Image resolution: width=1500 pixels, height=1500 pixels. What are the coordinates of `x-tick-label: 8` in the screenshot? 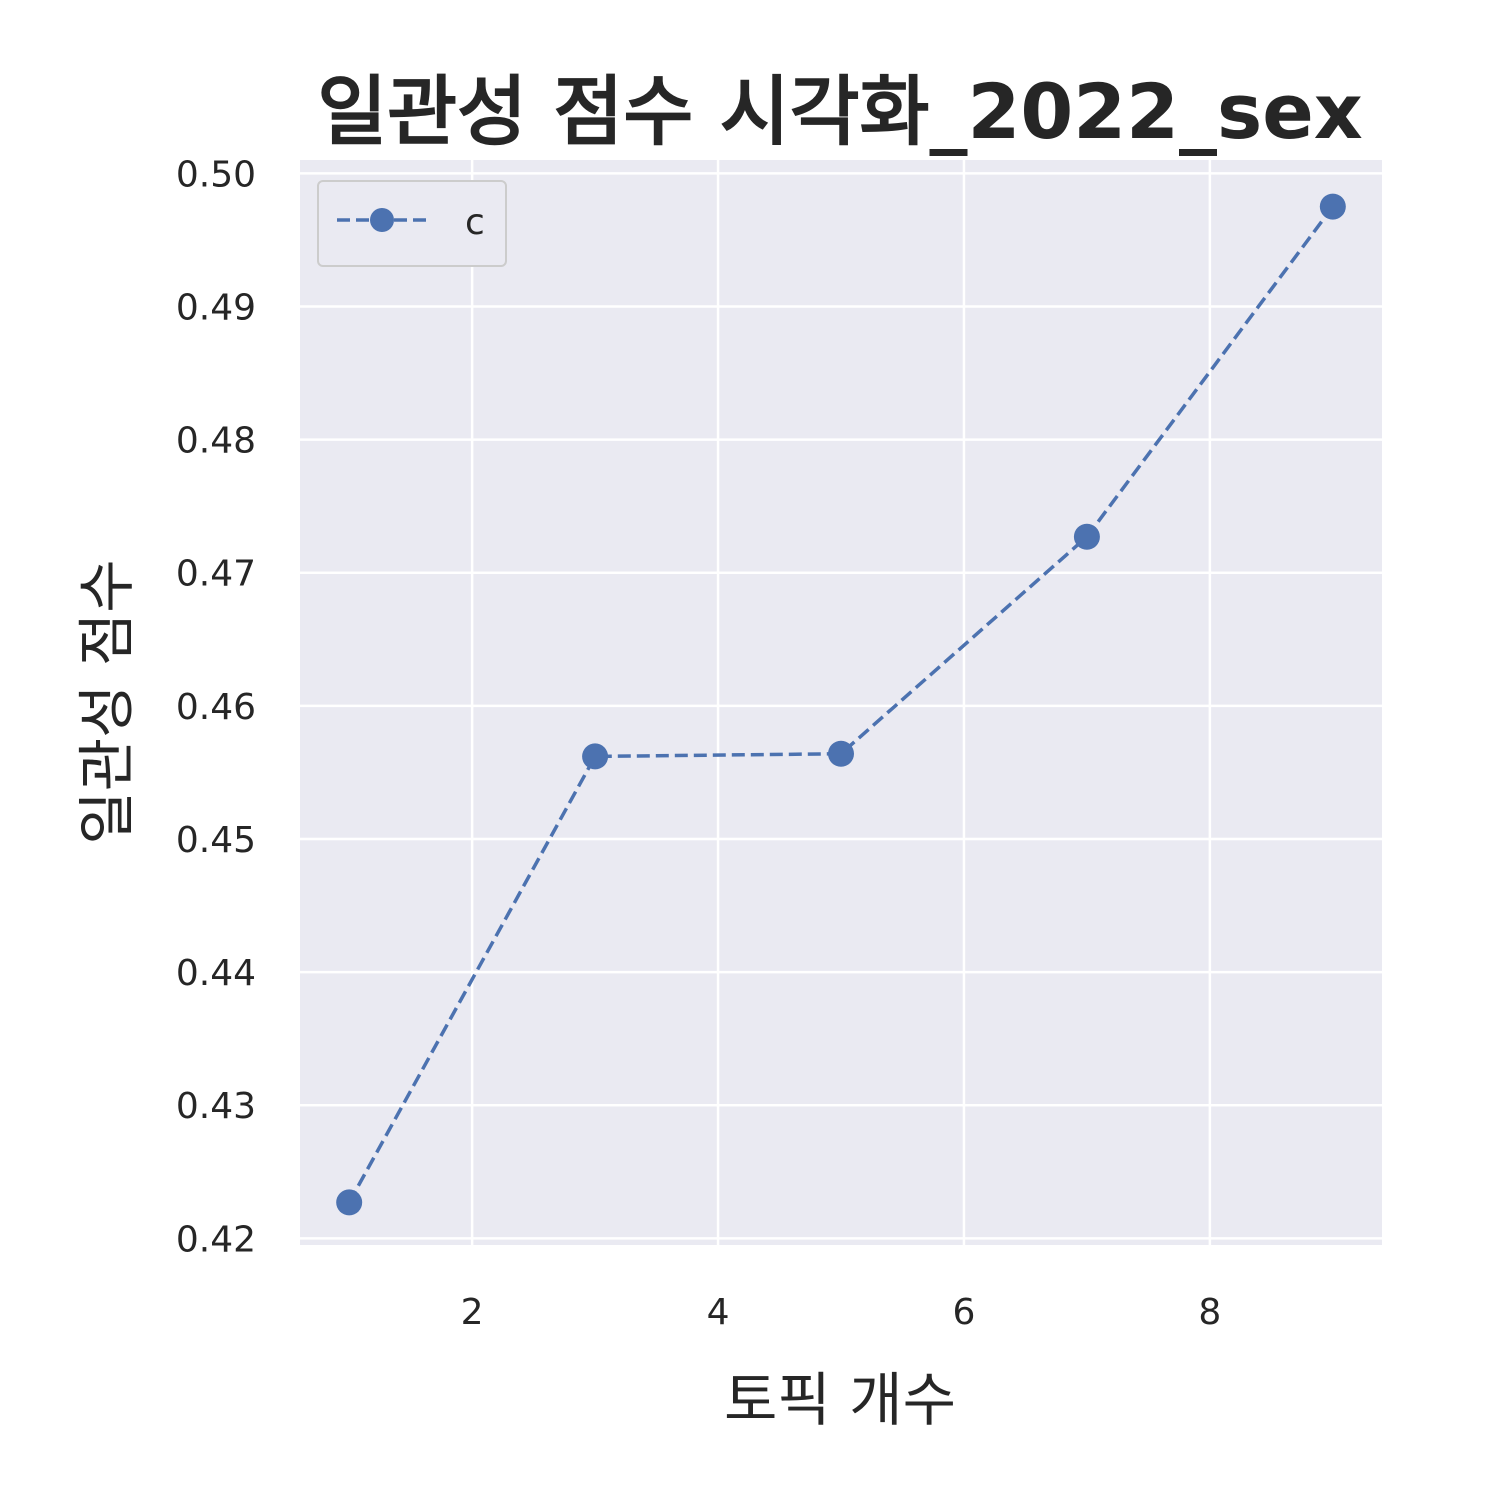 It's located at (1209, 1312).